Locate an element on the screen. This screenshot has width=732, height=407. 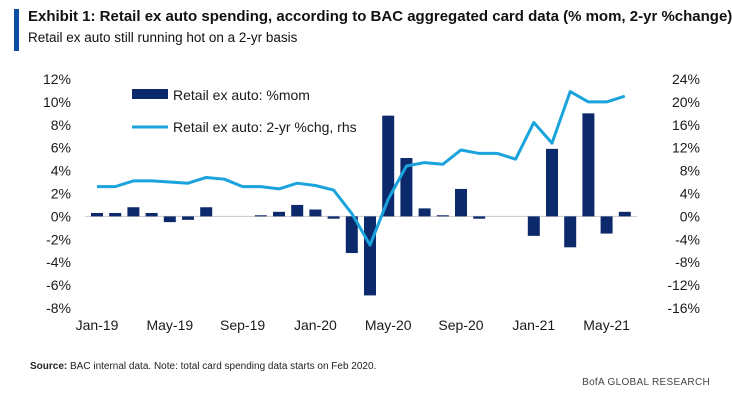
legend-label-line: Retail ex auto: 2-yr %chg, rhs is located at coordinates (265, 127).